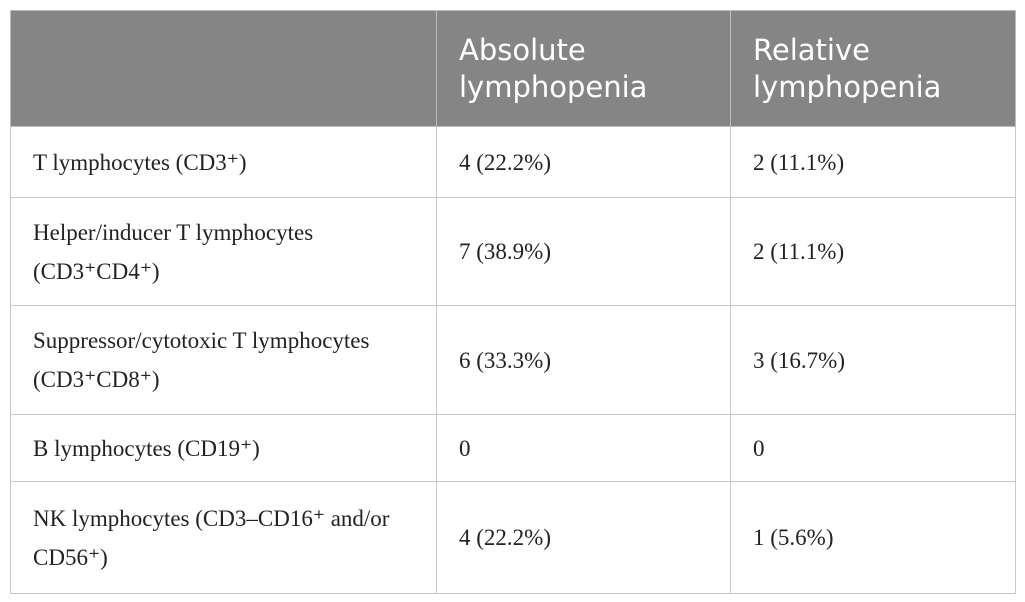 The width and height of the screenshot is (1025, 602). Describe the element at coordinates (505, 360) in the screenshot. I see `cell-text: 6 (33.3%)` at that location.